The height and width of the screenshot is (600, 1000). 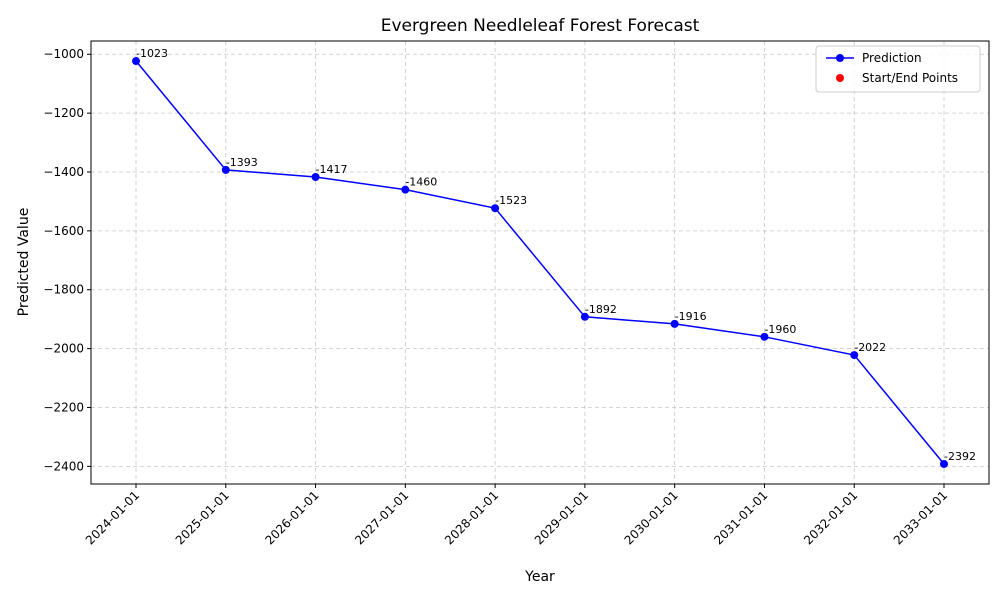 I want to click on legend: Prediction Start/End Points, so click(x=898, y=69).